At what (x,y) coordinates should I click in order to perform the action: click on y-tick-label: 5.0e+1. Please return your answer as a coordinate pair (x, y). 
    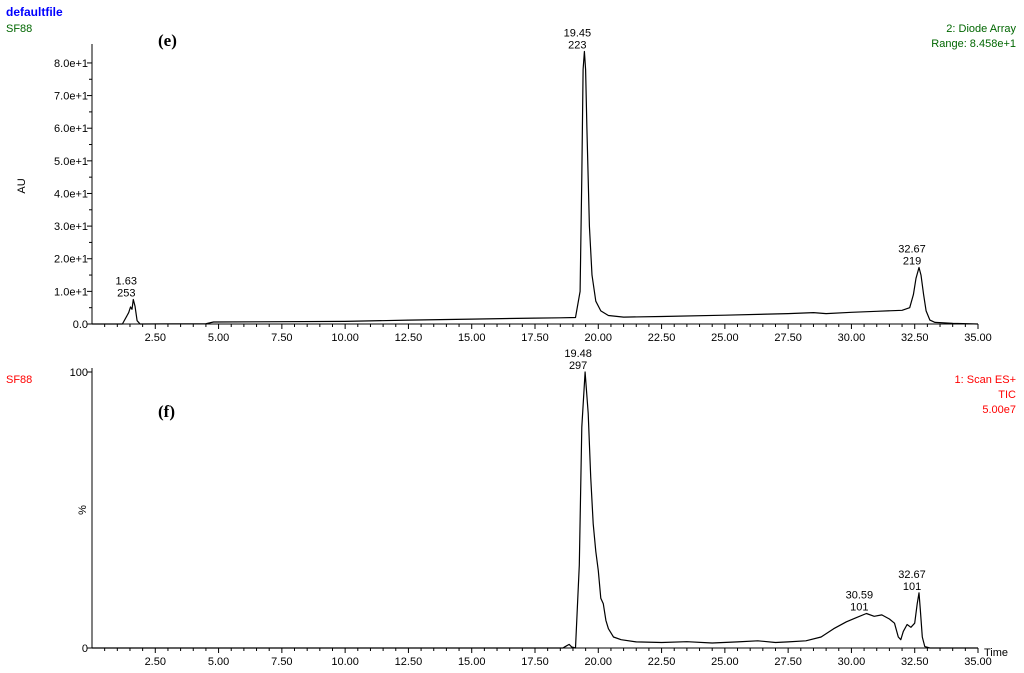
    Looking at the image, I should click on (71, 162).